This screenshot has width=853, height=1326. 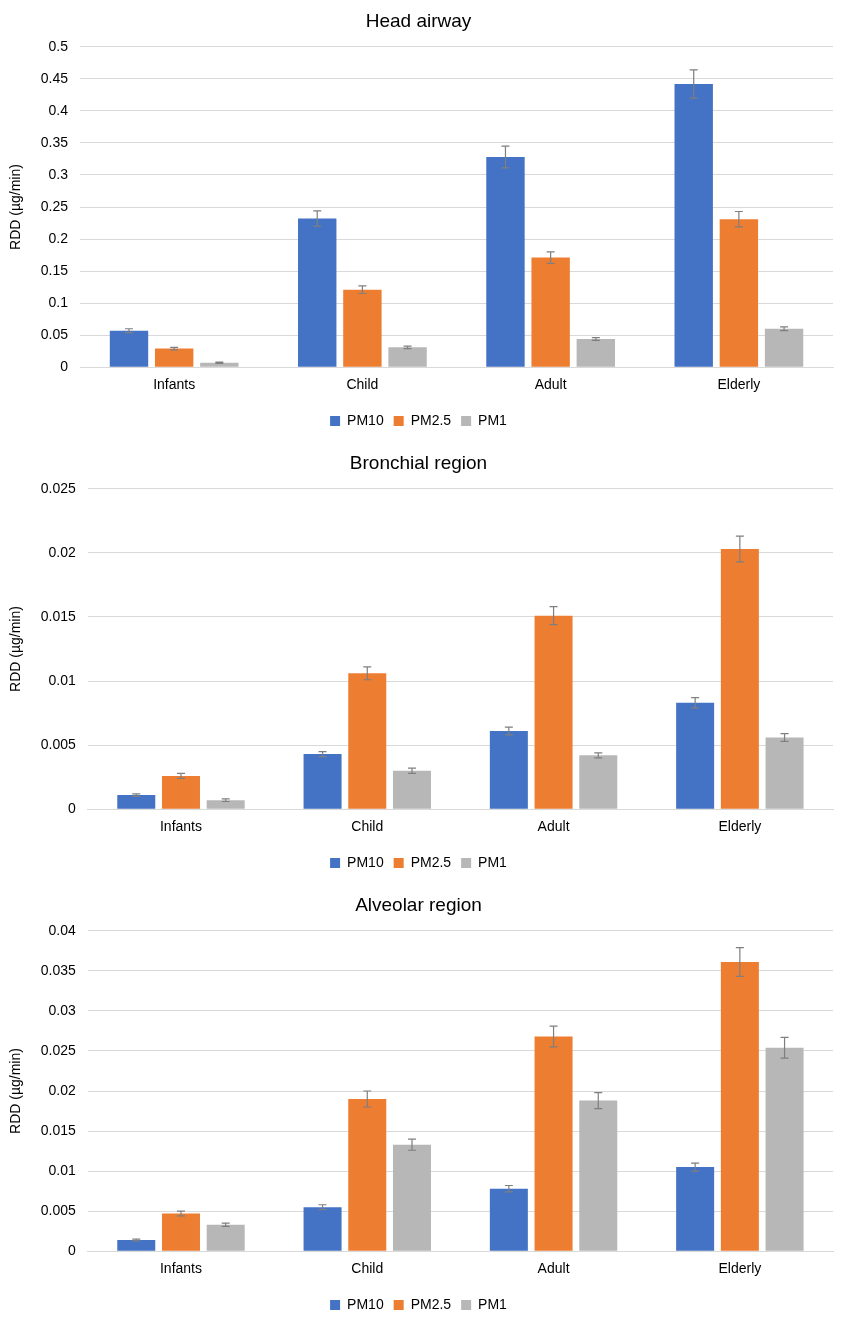 What do you see at coordinates (54, 334) in the screenshot?
I see `y-tick-label: 0.05` at bounding box center [54, 334].